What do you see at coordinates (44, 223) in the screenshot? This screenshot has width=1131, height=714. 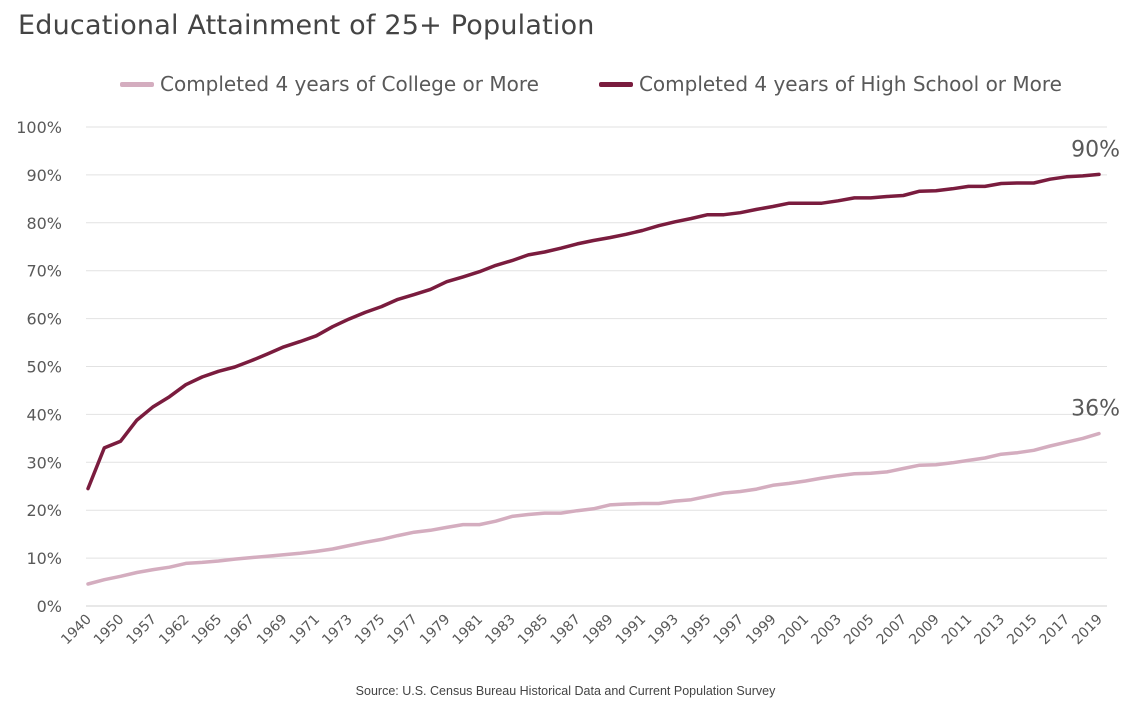 I see `y-tick-label: 80%` at bounding box center [44, 223].